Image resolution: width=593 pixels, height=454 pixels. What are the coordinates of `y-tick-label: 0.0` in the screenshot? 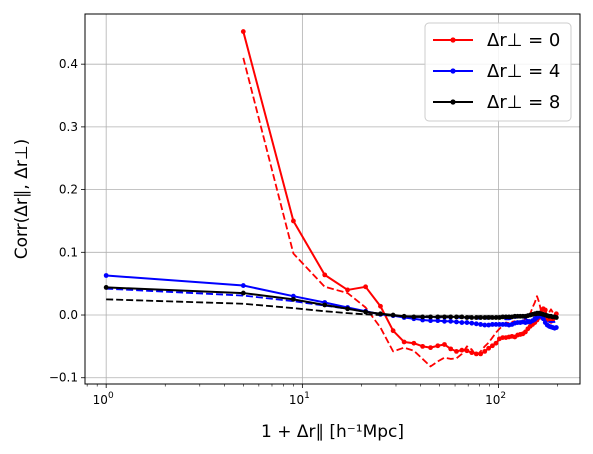 It's located at (68, 315).